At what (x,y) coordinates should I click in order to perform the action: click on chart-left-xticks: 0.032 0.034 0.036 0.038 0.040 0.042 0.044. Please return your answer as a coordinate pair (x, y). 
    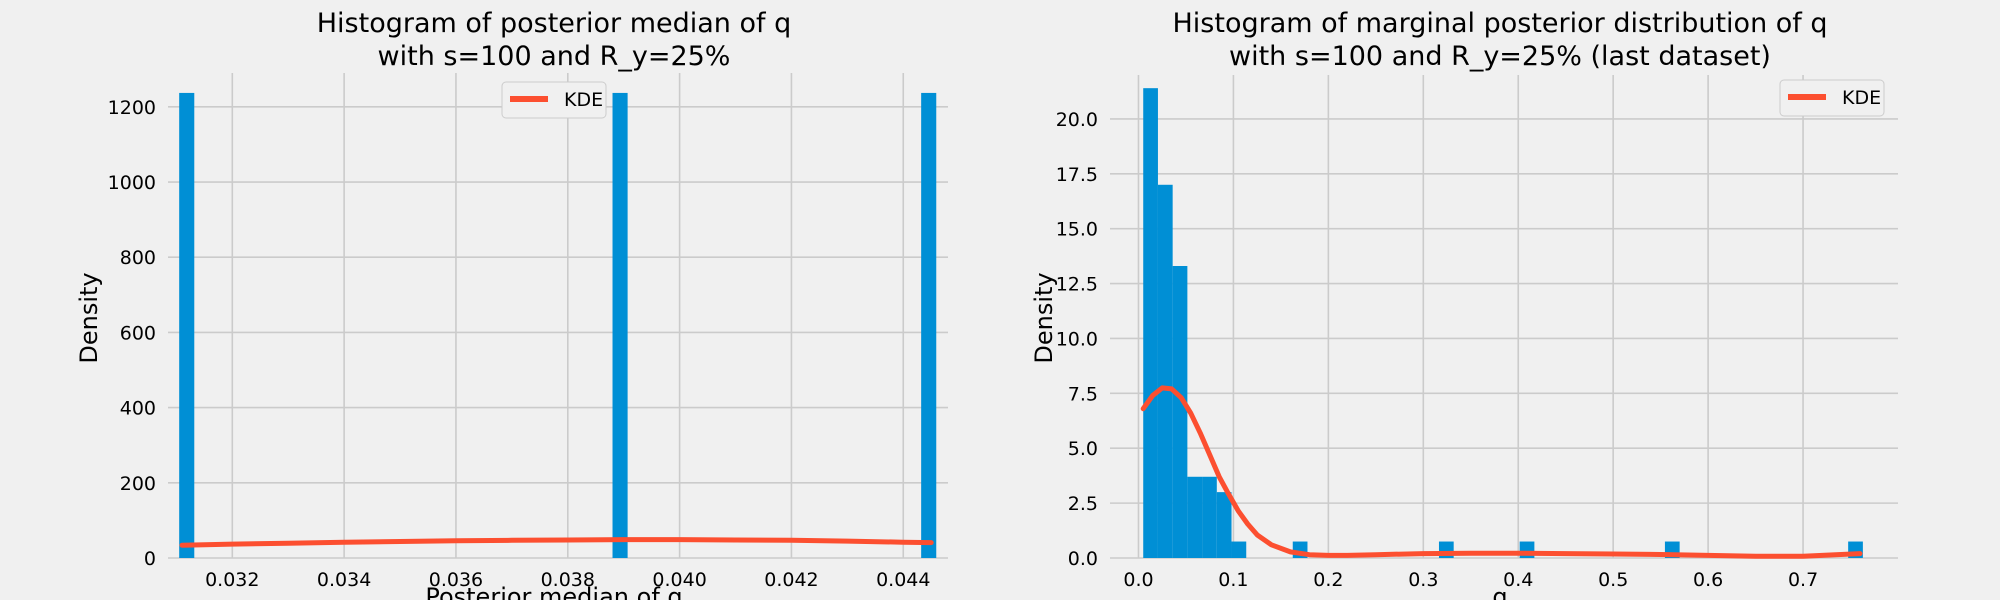
    Looking at the image, I should click on (567, 580).